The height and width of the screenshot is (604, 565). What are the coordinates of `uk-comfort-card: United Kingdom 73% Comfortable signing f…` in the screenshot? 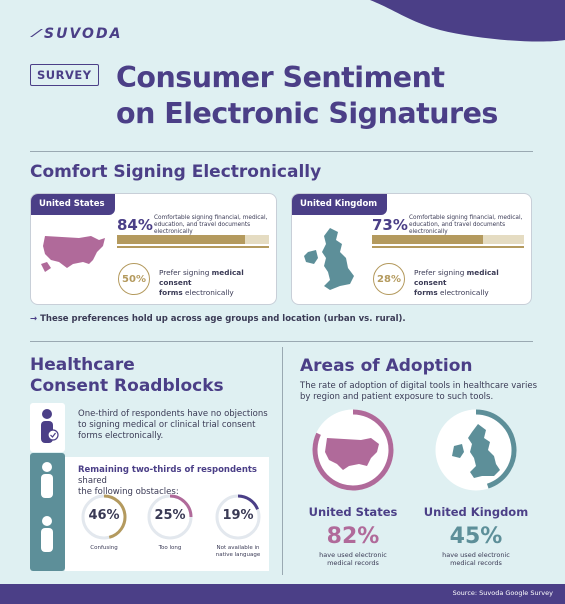 It's located at (411, 249).